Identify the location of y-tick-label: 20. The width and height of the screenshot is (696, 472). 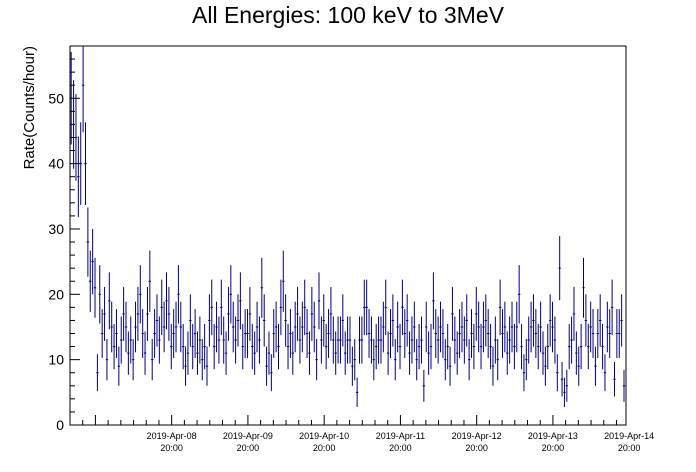
(56, 294).